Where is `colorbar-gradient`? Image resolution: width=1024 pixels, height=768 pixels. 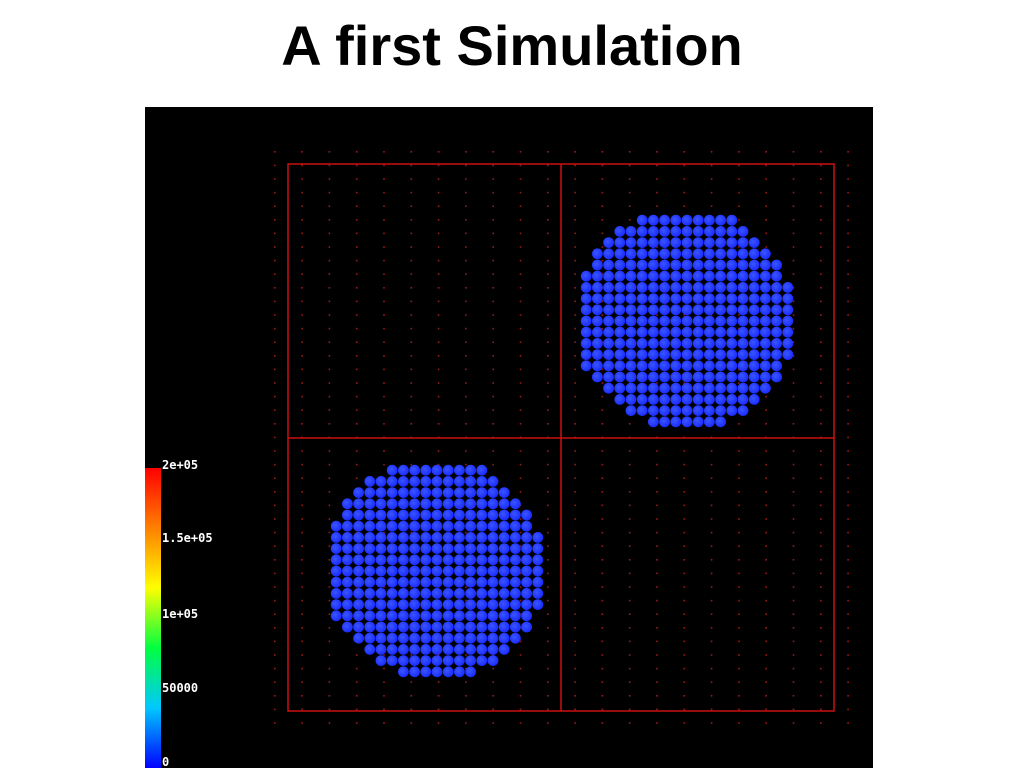 colorbar-gradient is located at coordinates (153, 618).